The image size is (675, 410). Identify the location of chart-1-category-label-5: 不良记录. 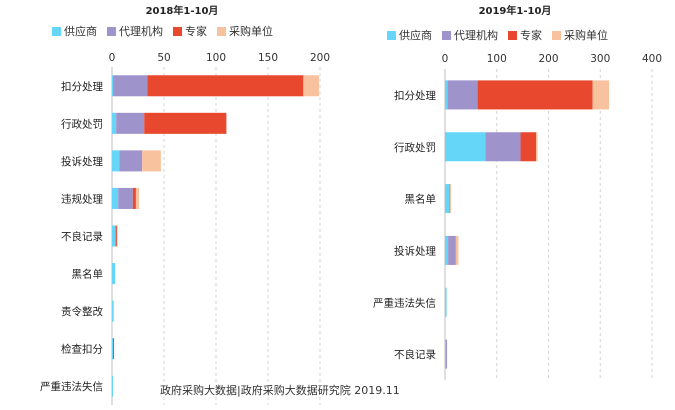
(82, 236).